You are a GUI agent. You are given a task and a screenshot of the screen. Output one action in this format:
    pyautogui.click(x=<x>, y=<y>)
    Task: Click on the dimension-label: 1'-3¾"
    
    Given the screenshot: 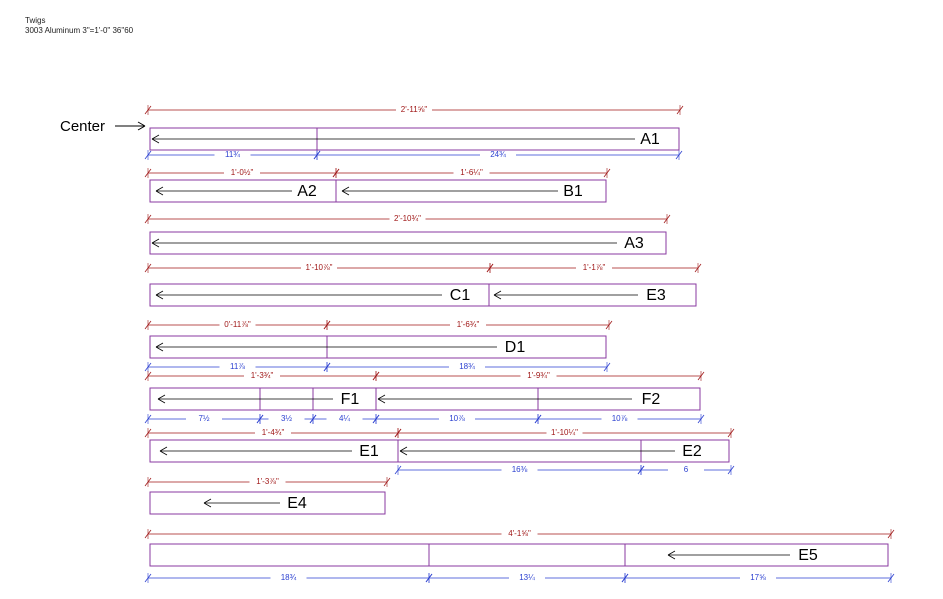 What is the action you would take?
    pyautogui.click(x=262, y=375)
    